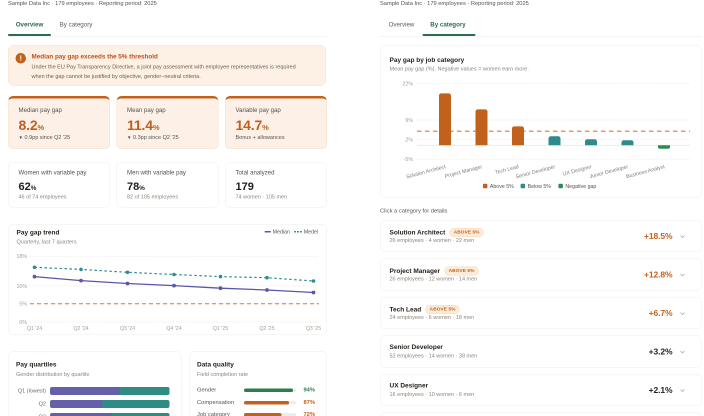  What do you see at coordinates (23, 323) in the screenshot?
I see `svg-text: 0%` at bounding box center [23, 323].